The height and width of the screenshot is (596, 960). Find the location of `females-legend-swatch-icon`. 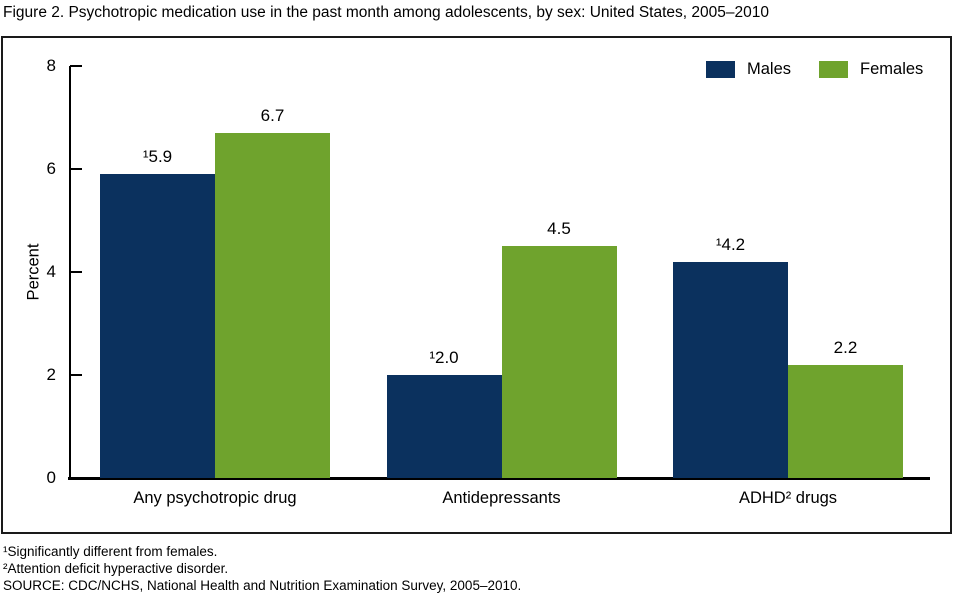

females-legend-swatch-icon is located at coordinates (834, 69).